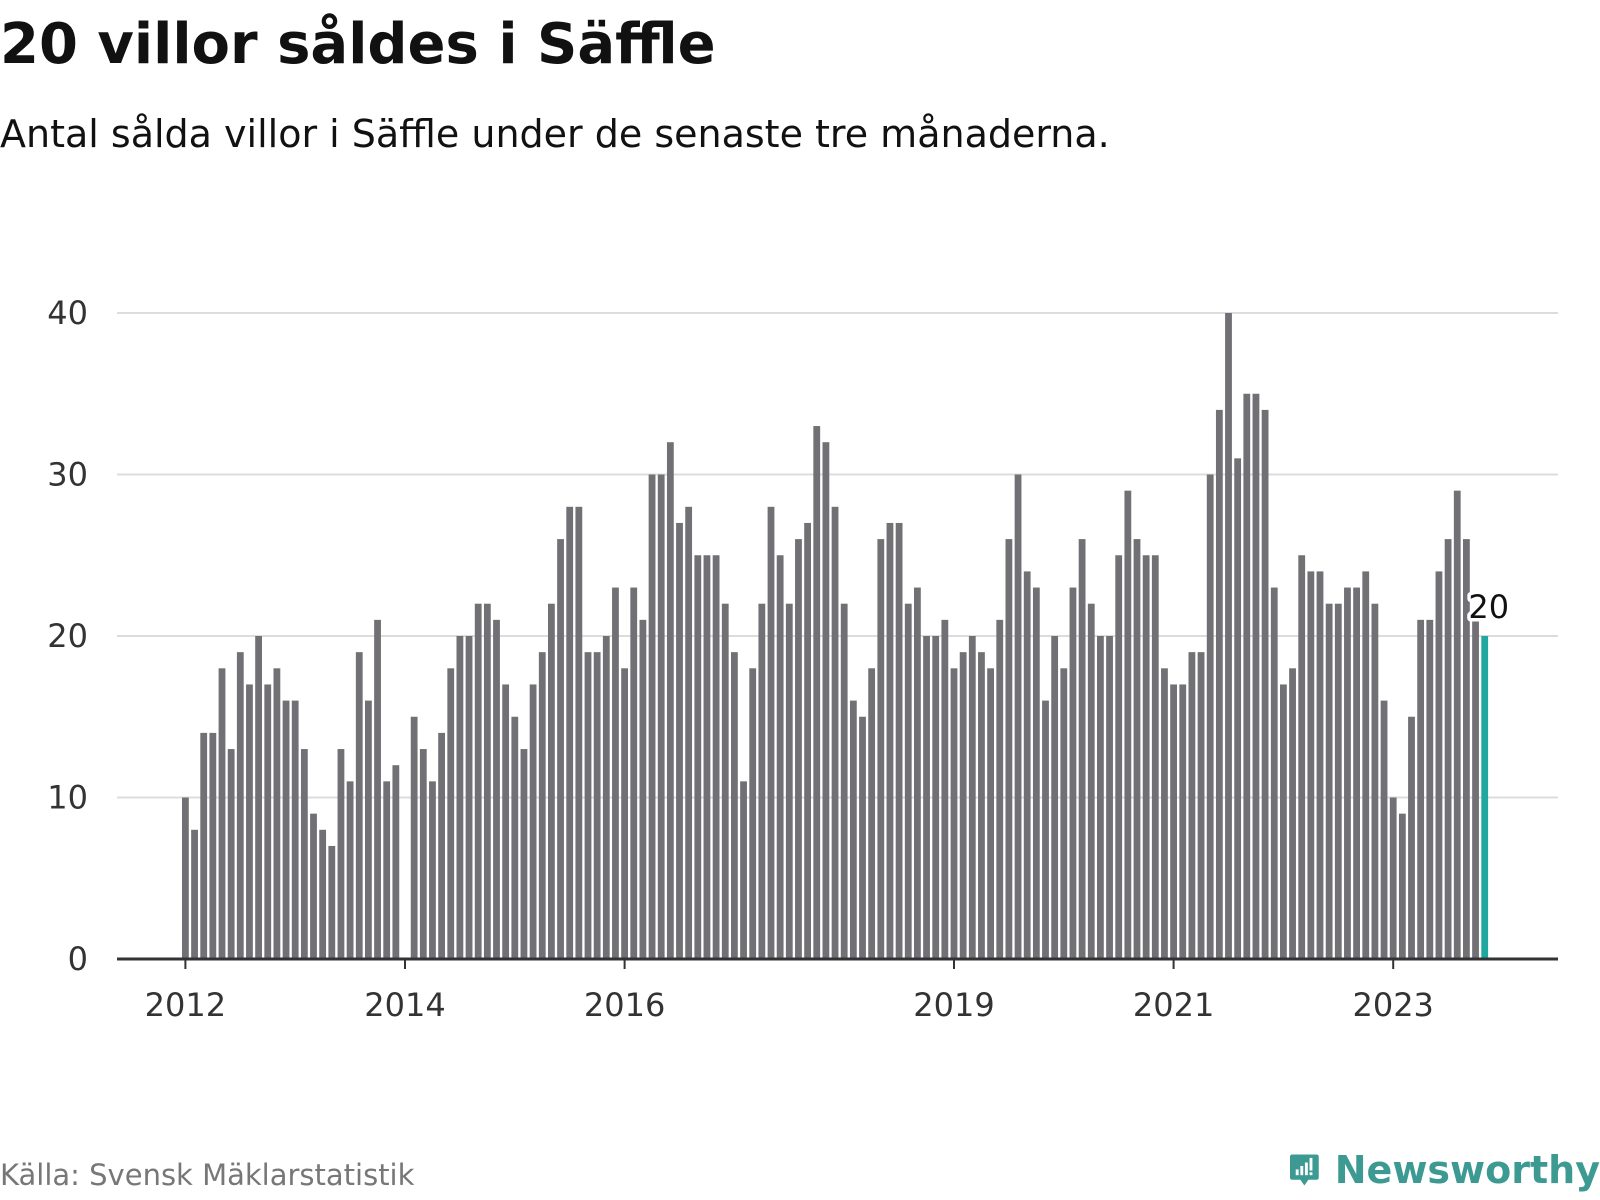  I want to click on data-labels: 20, so click(1489, 607).